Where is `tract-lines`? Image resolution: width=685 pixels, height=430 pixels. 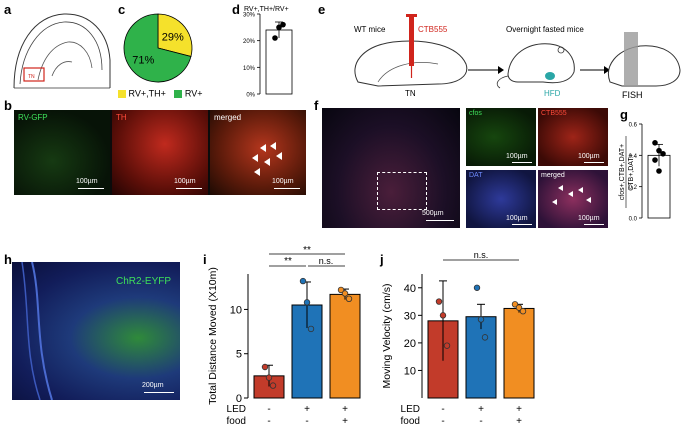
tract-lines is located at coordinates (37, 331).